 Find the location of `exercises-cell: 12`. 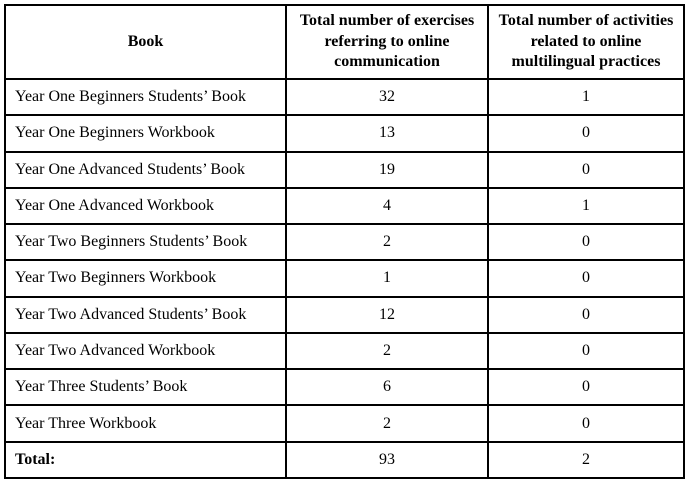

exercises-cell: 12 is located at coordinates (387, 314).